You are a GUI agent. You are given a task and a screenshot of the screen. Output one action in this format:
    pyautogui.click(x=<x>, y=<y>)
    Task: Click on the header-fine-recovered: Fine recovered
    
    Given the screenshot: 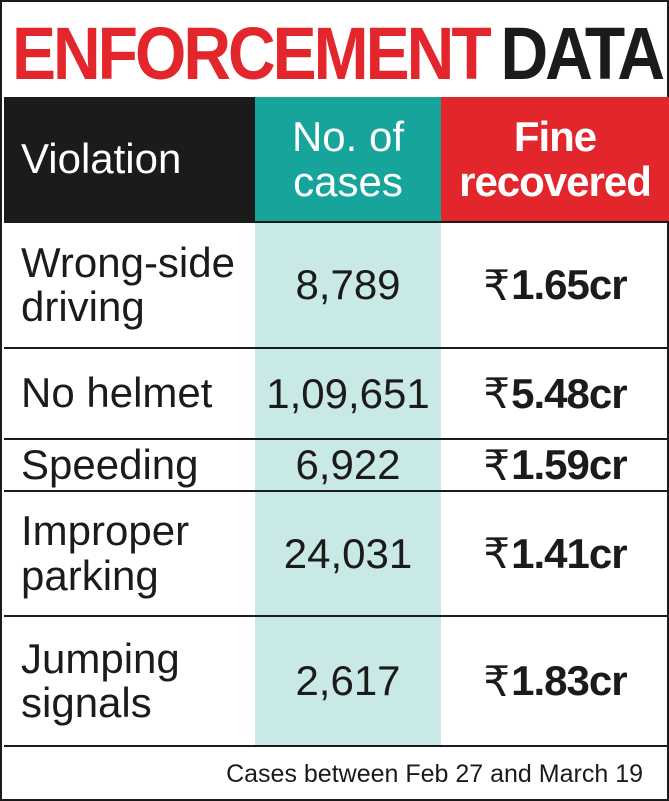 What is the action you would take?
    pyautogui.click(x=555, y=159)
    